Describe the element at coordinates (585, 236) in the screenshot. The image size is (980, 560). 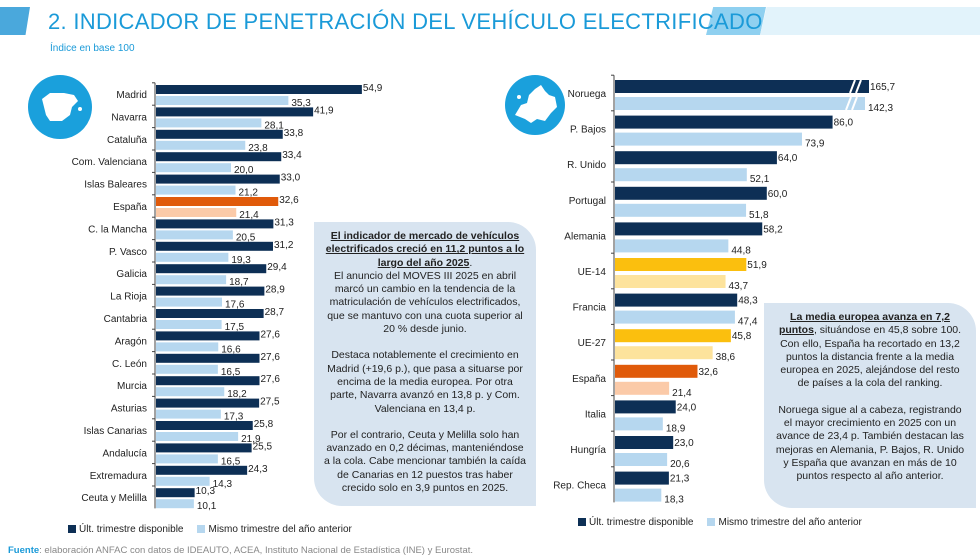
I see `category-label: Alemania` at that location.